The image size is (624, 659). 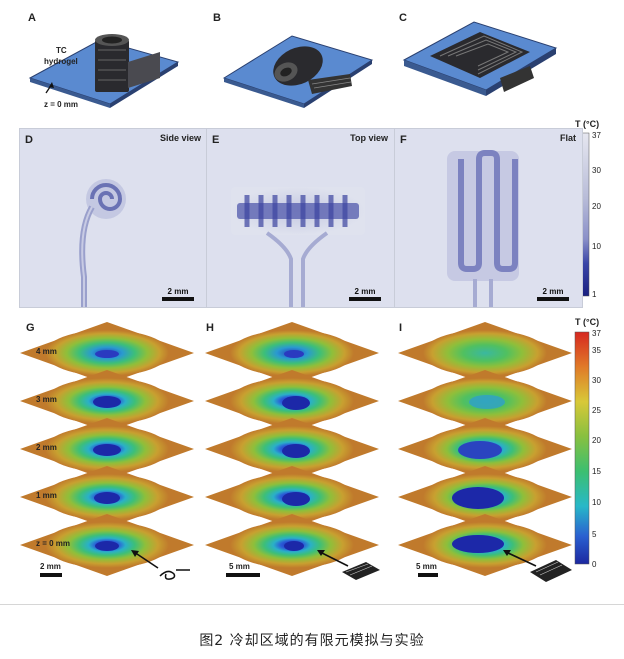 I want to click on bottom-colorbar-tick-0: 0, so click(x=594, y=564).